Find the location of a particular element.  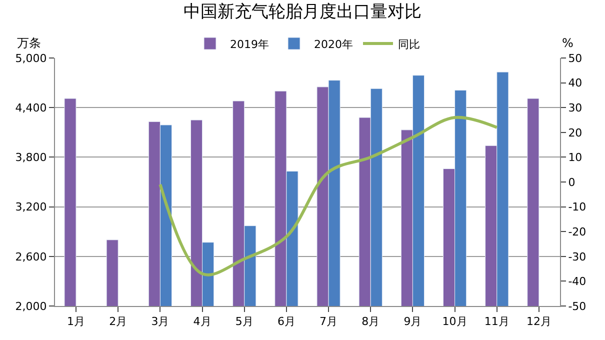

y2-tick-label: 0 is located at coordinates (572, 182).